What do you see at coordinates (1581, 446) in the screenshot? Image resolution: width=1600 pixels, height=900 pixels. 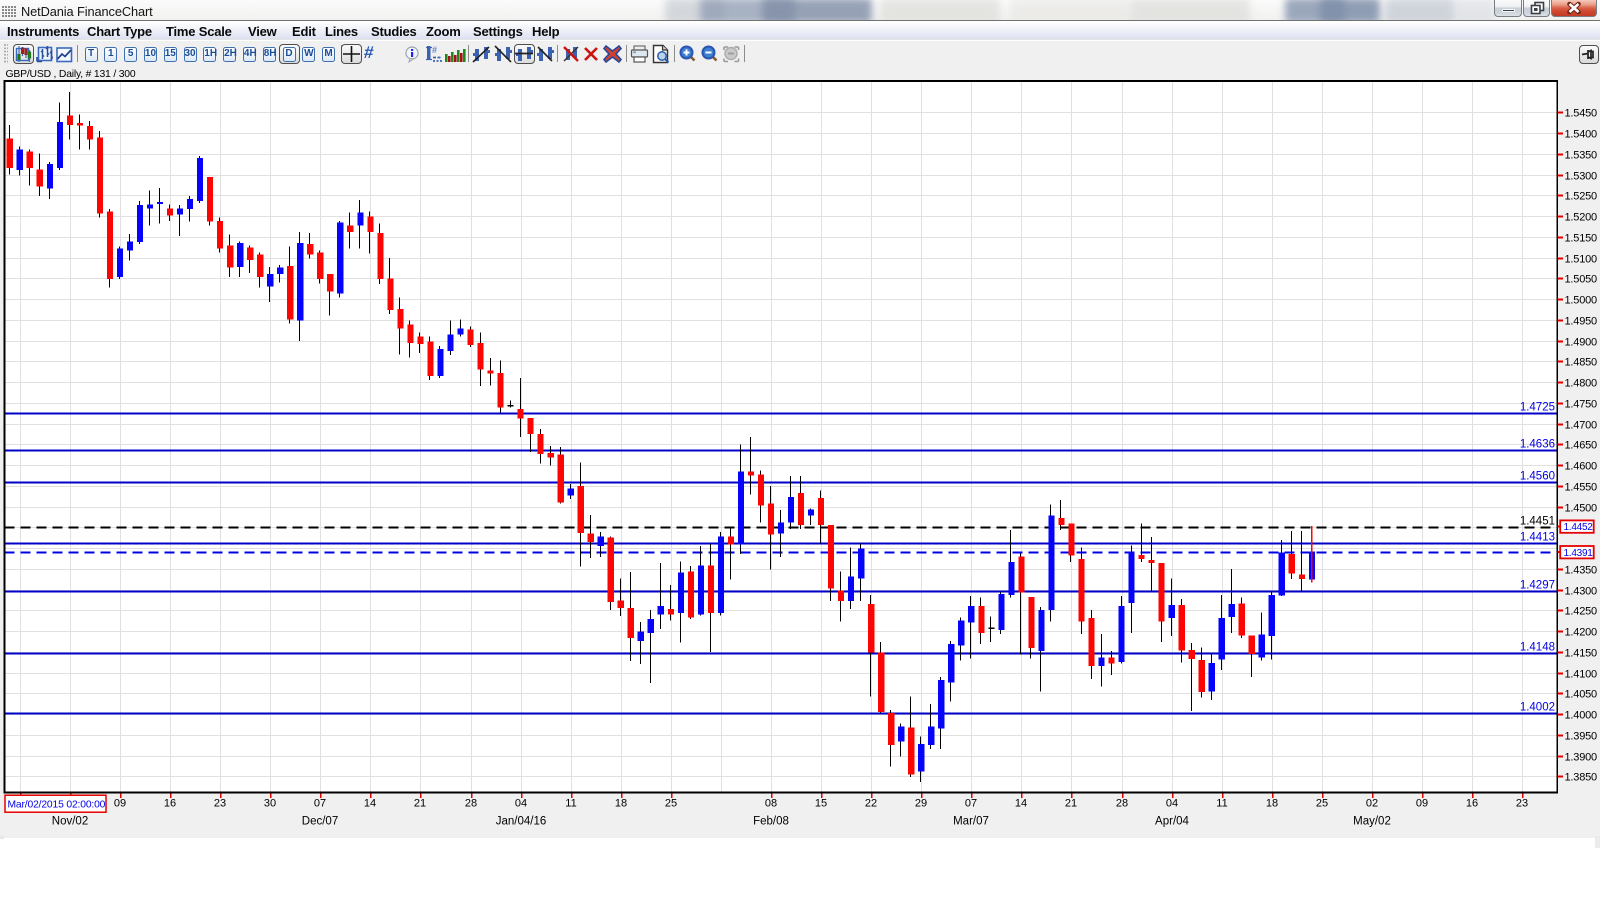 I see `svg-text: 1.4650` at bounding box center [1581, 446].